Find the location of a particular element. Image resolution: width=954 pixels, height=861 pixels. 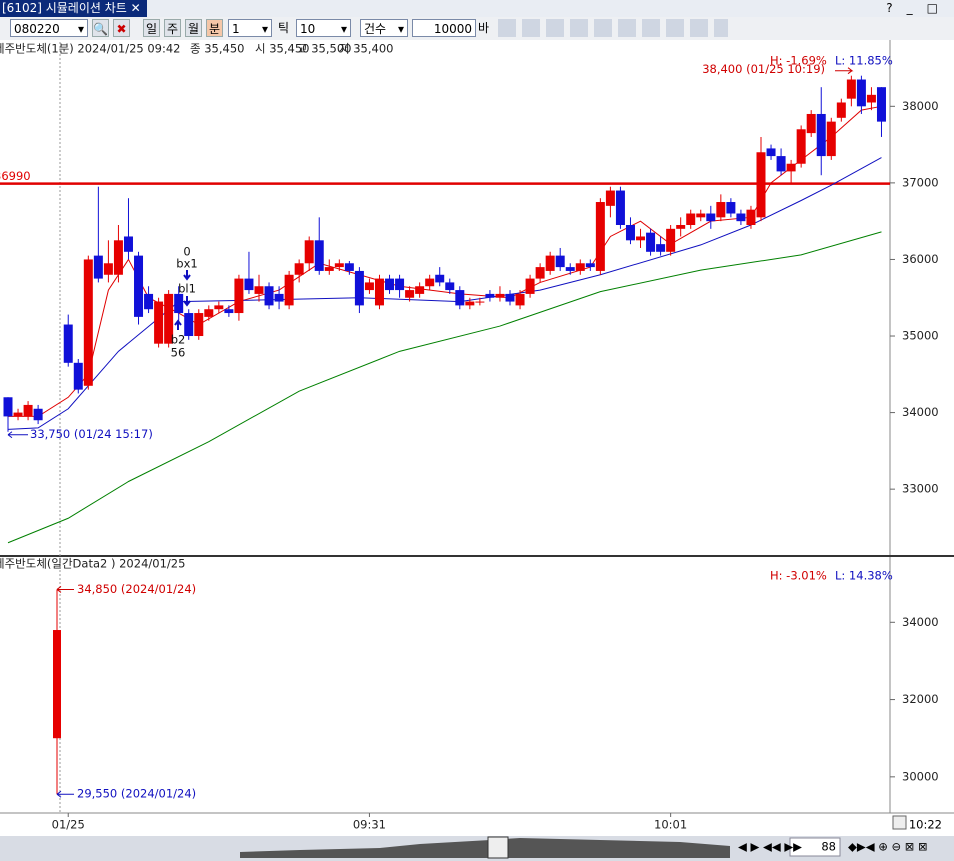

code: 080220 is located at coordinates (37, 29).